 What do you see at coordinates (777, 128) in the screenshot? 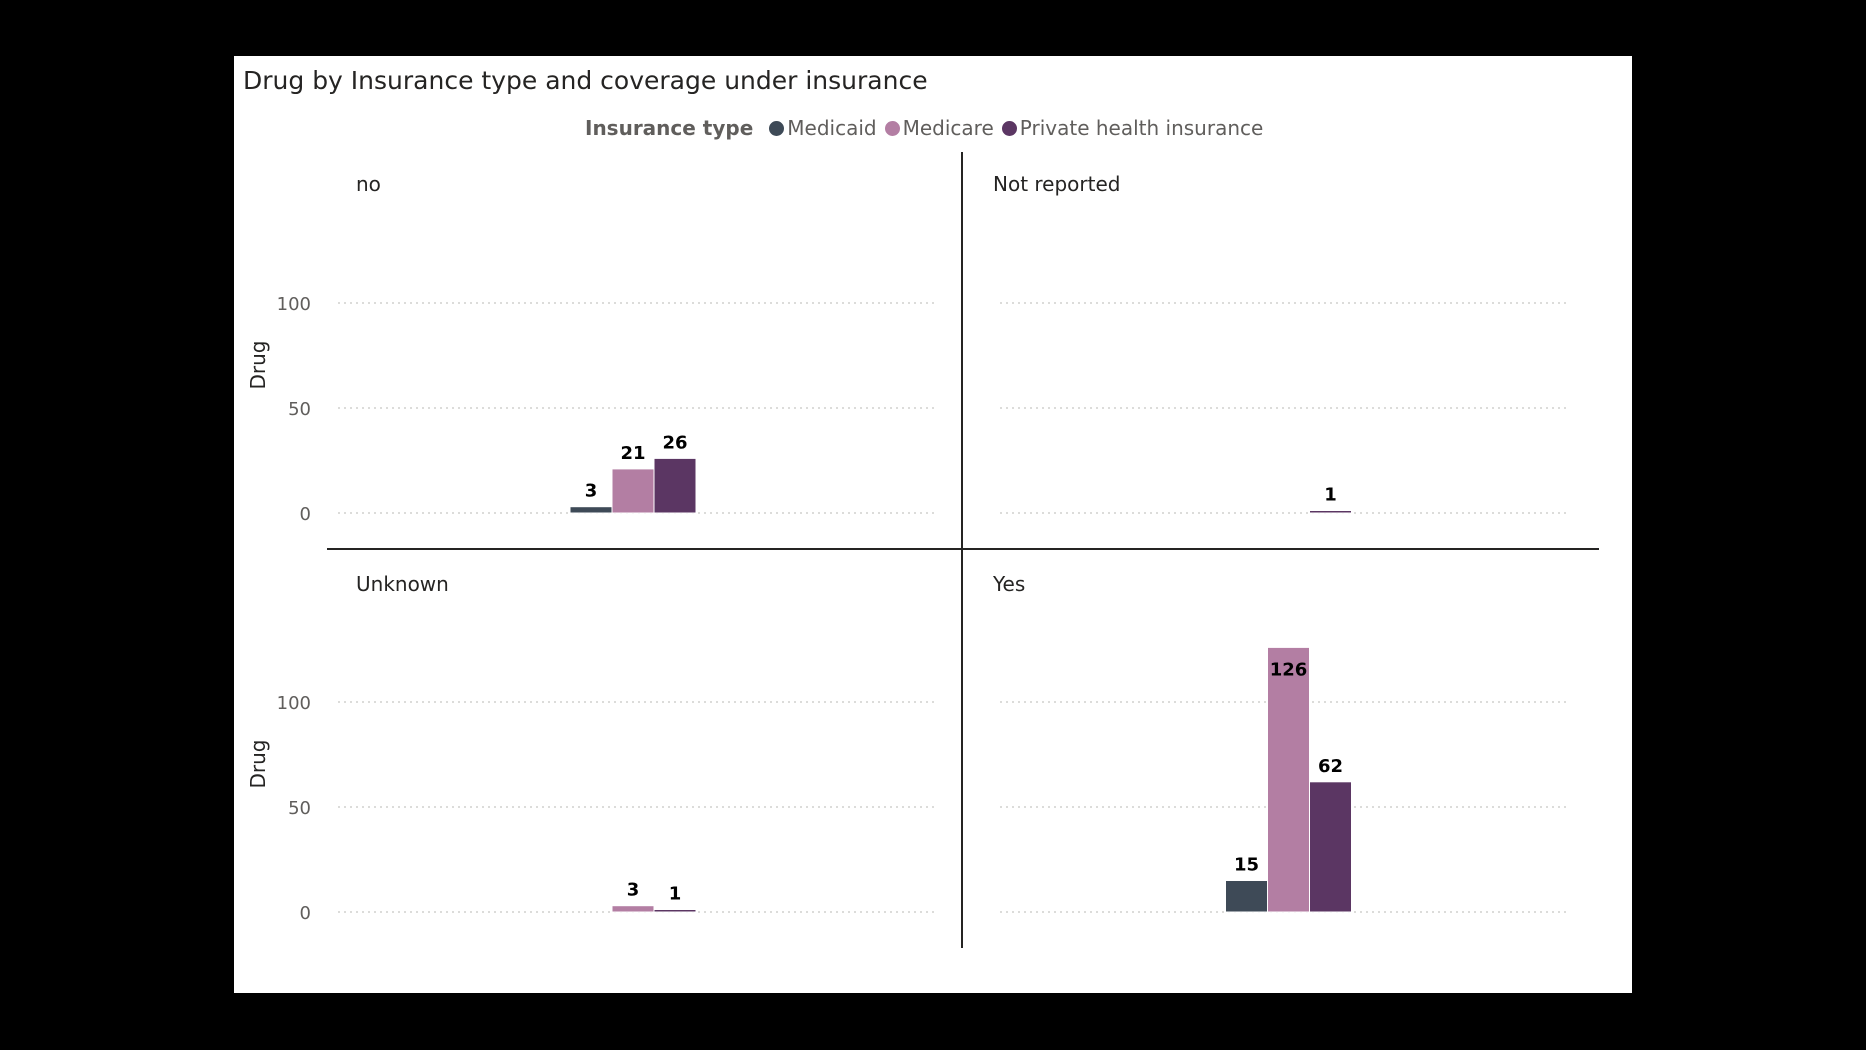
I see `legend-dot-medicaid` at bounding box center [777, 128].